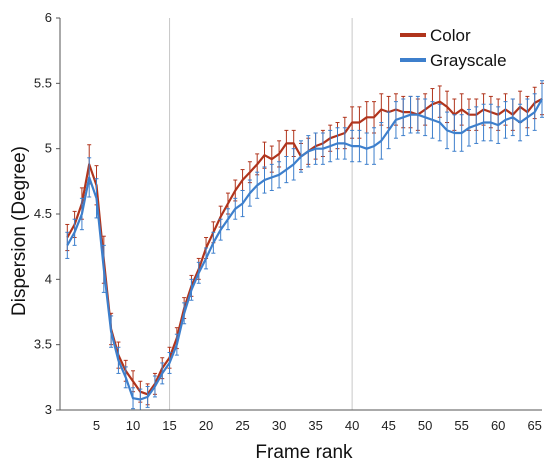 This screenshot has height=468, width=550. I want to click on x-tick-label: 60, so click(498, 425).